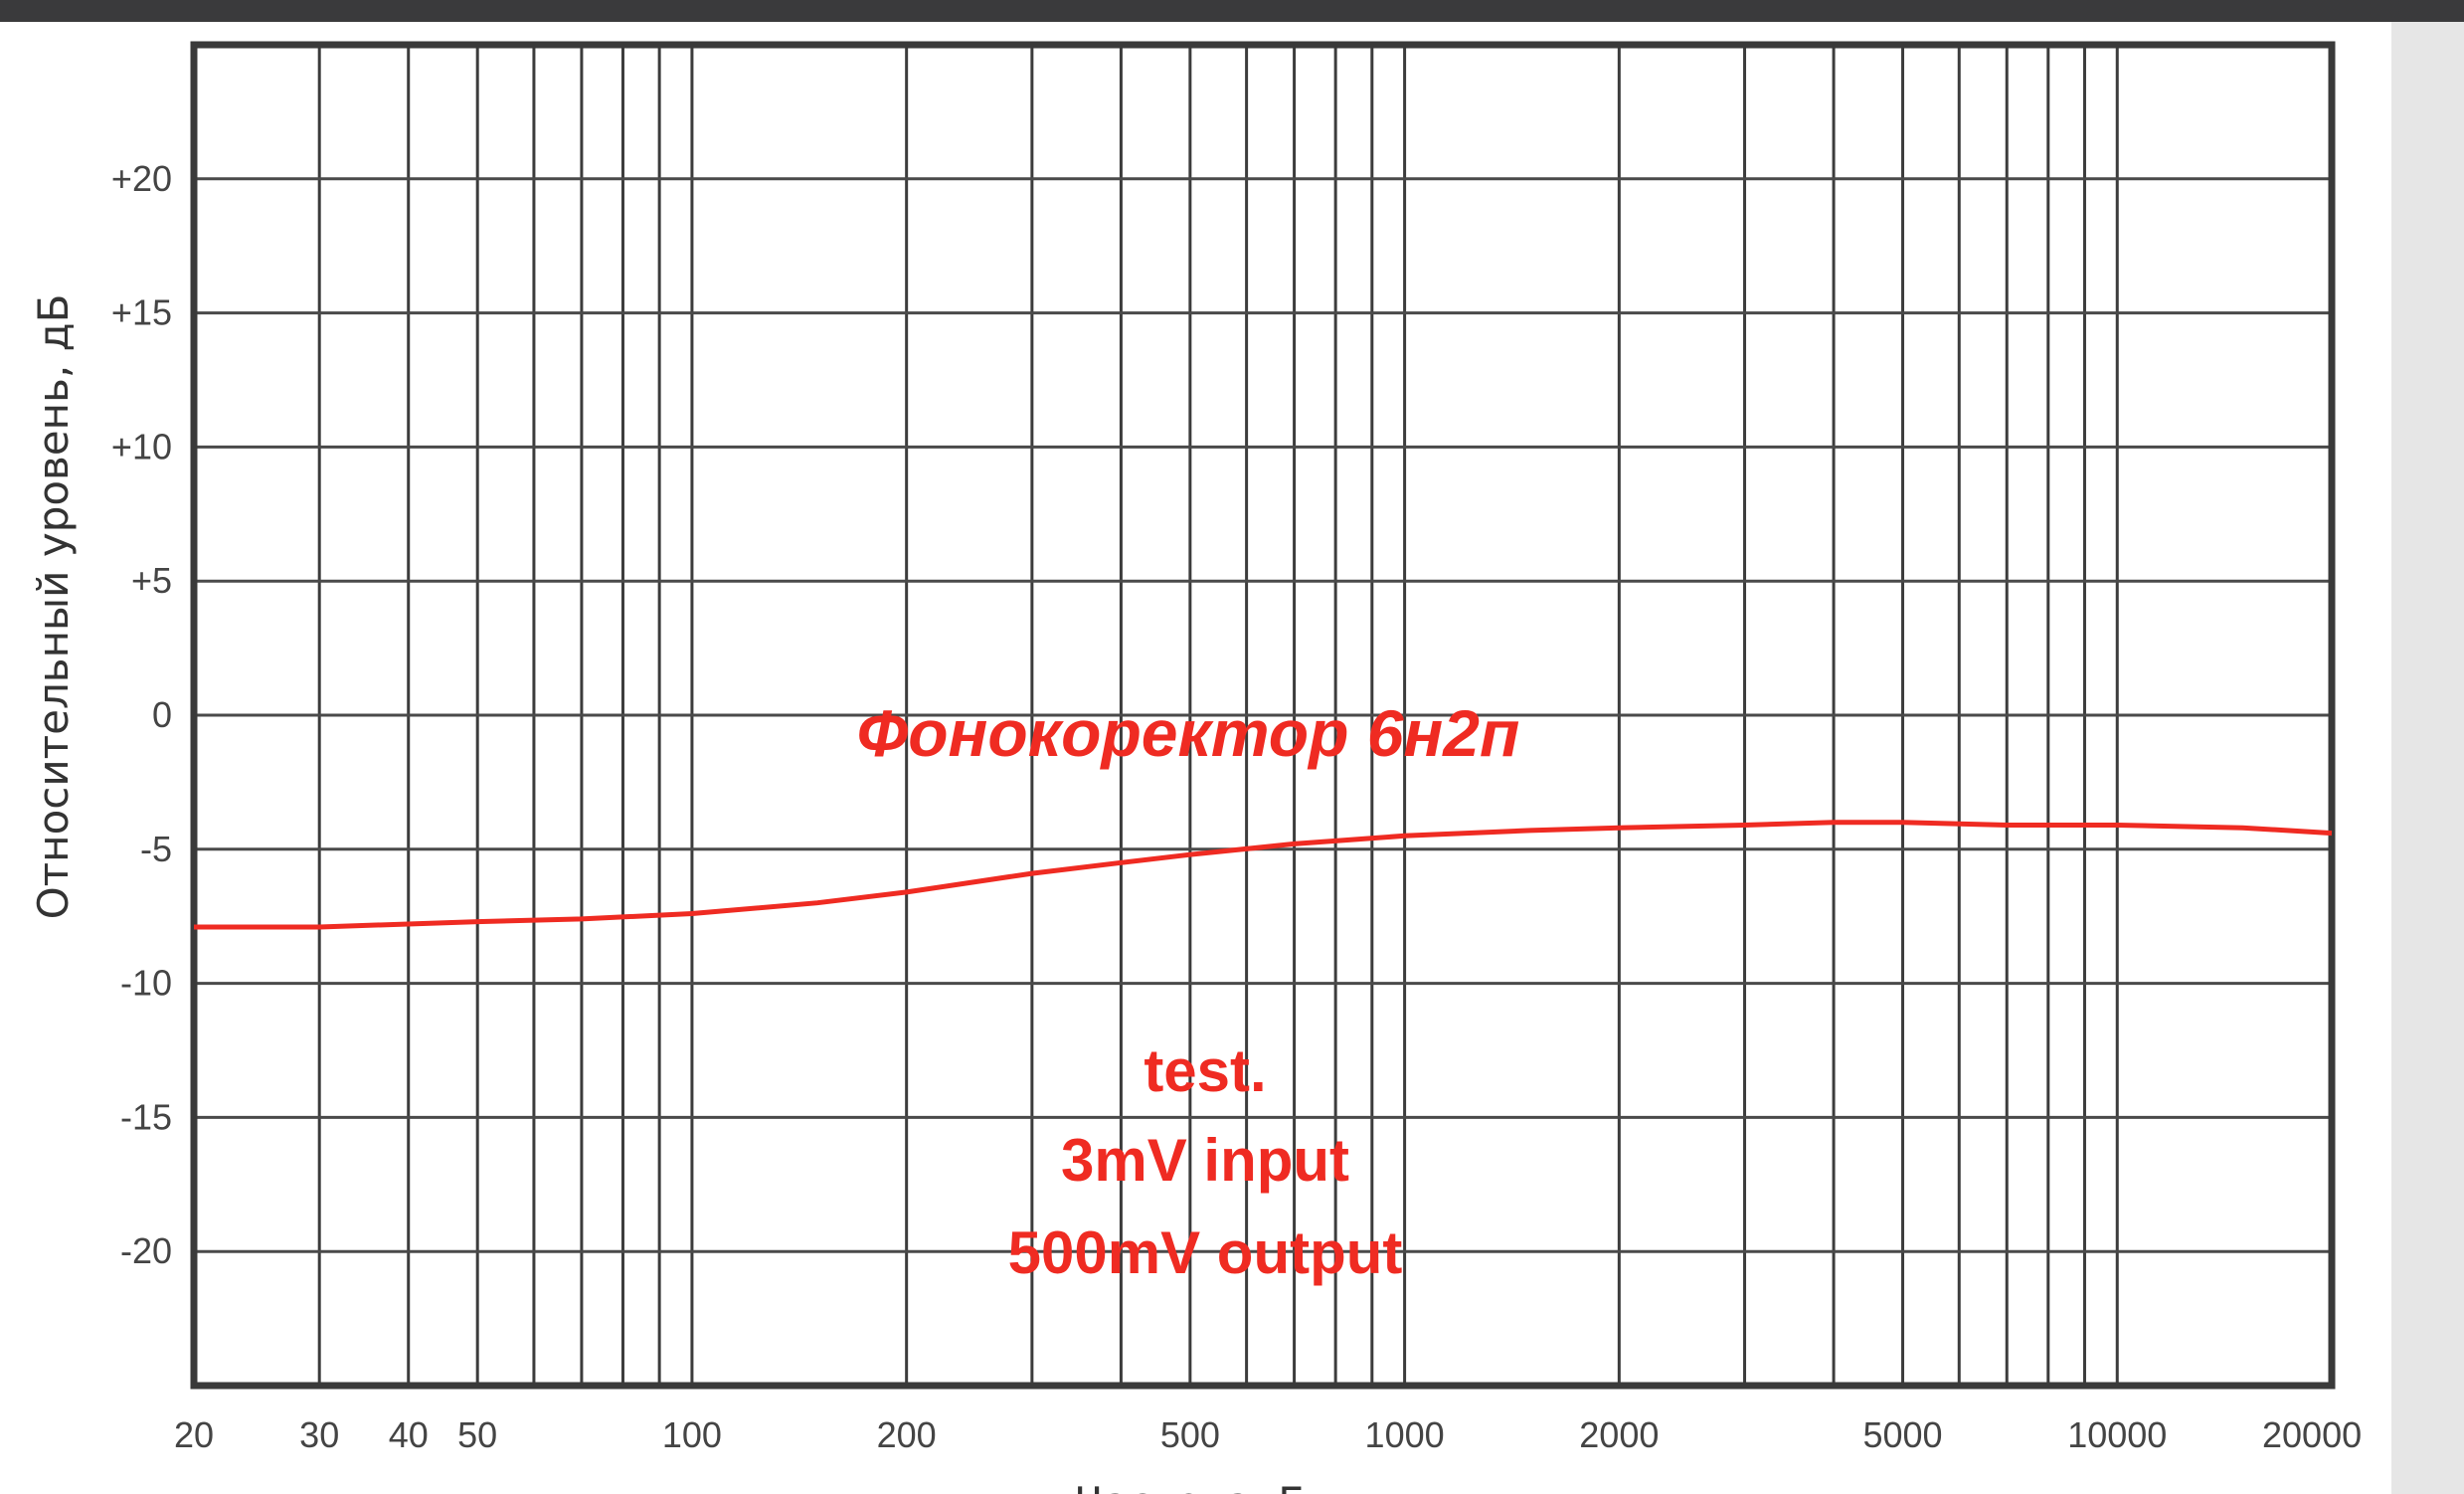 Image resolution: width=2464 pixels, height=1494 pixels. I want to click on y-tick-label: +10, so click(141, 446).